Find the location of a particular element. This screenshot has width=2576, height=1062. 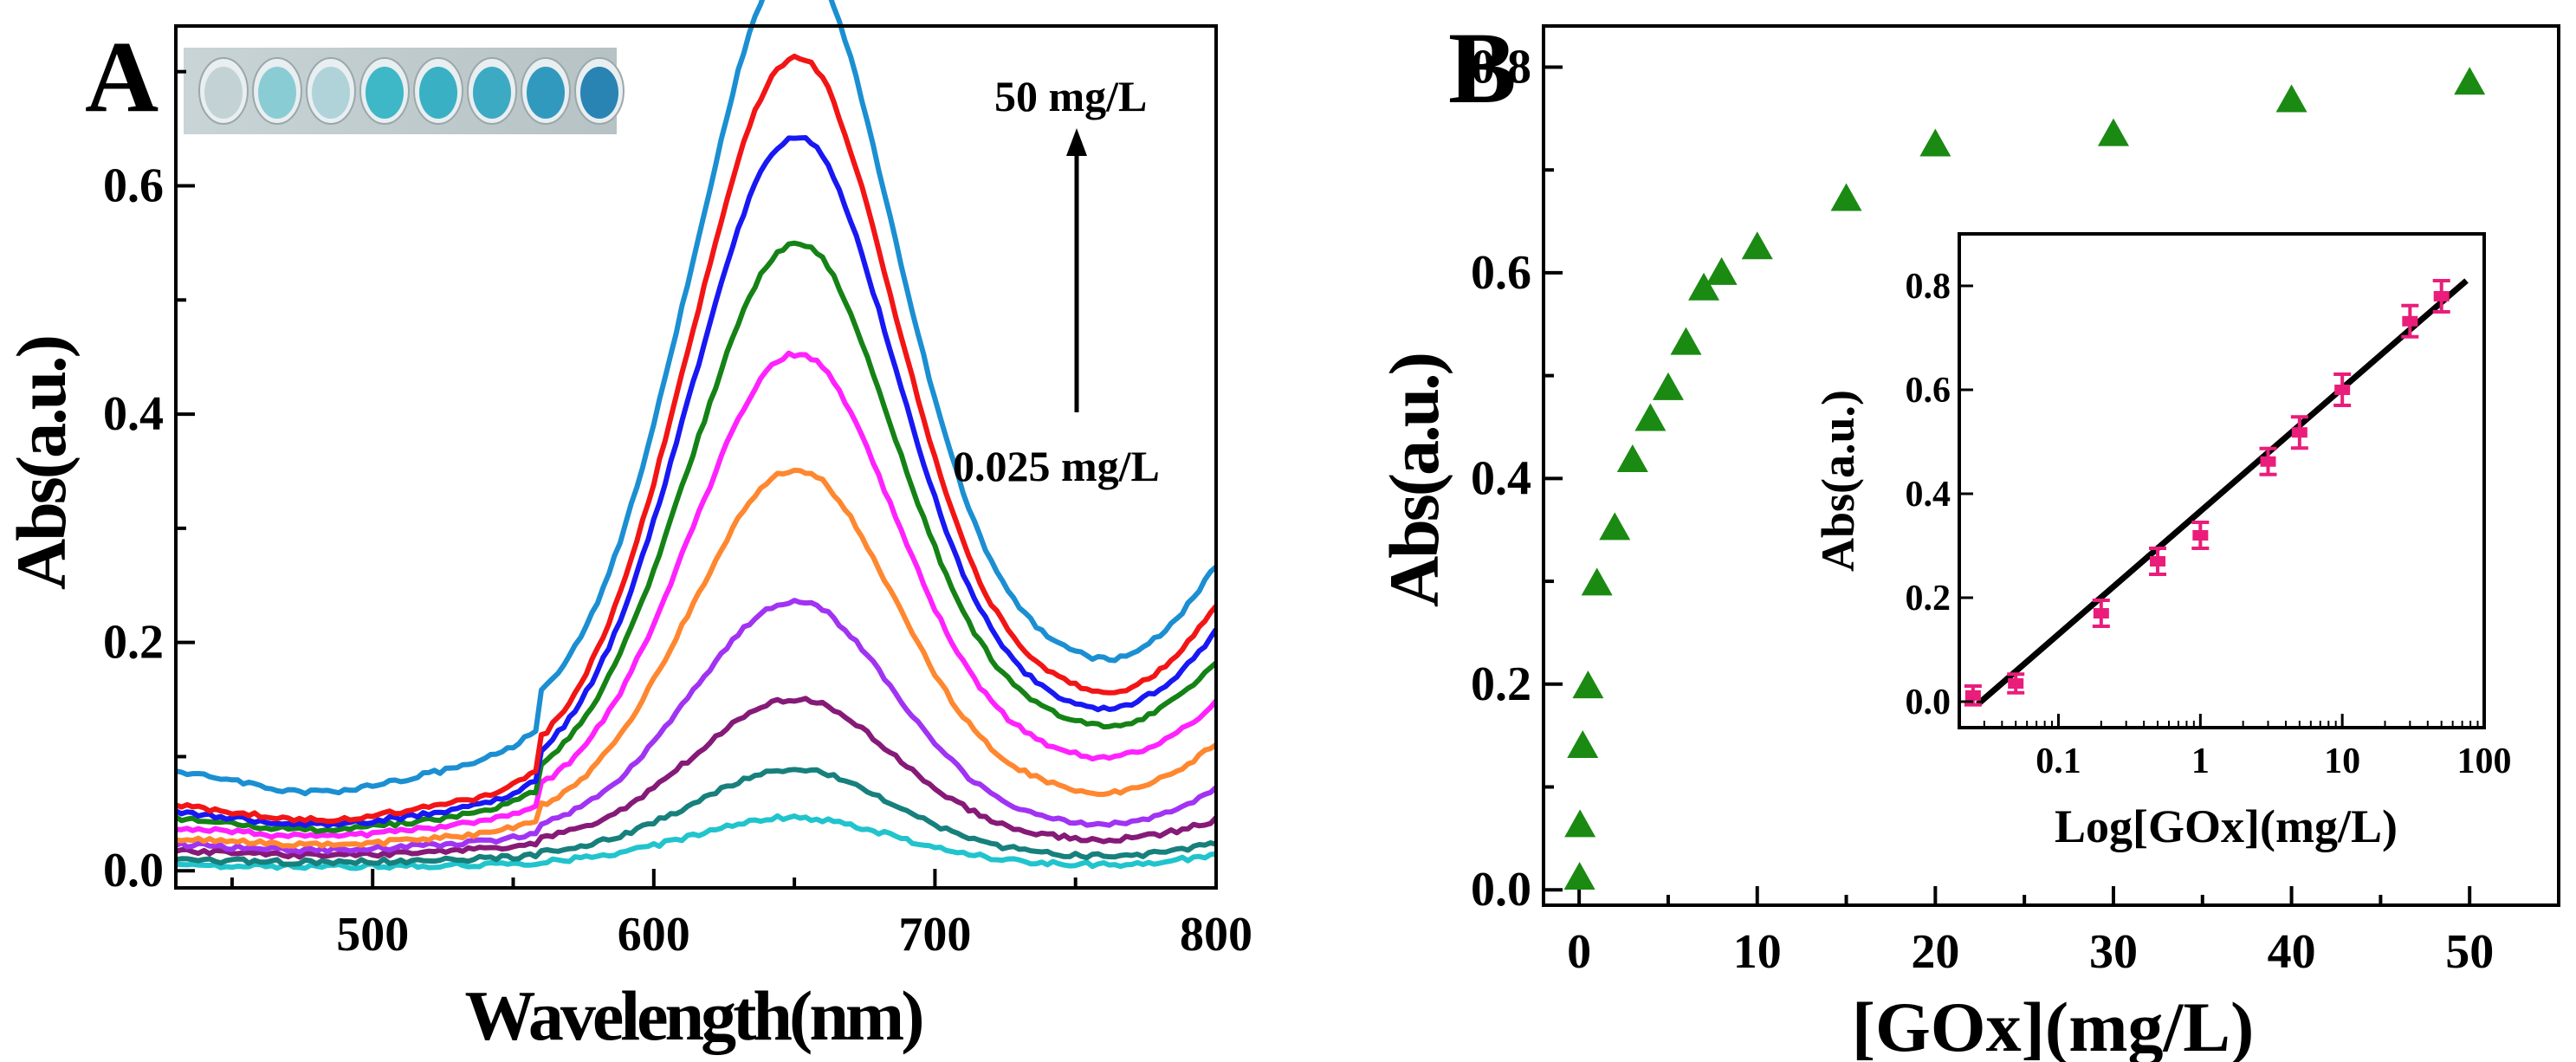

y-tick-label-b: 0.4 is located at coordinates (1501, 478).